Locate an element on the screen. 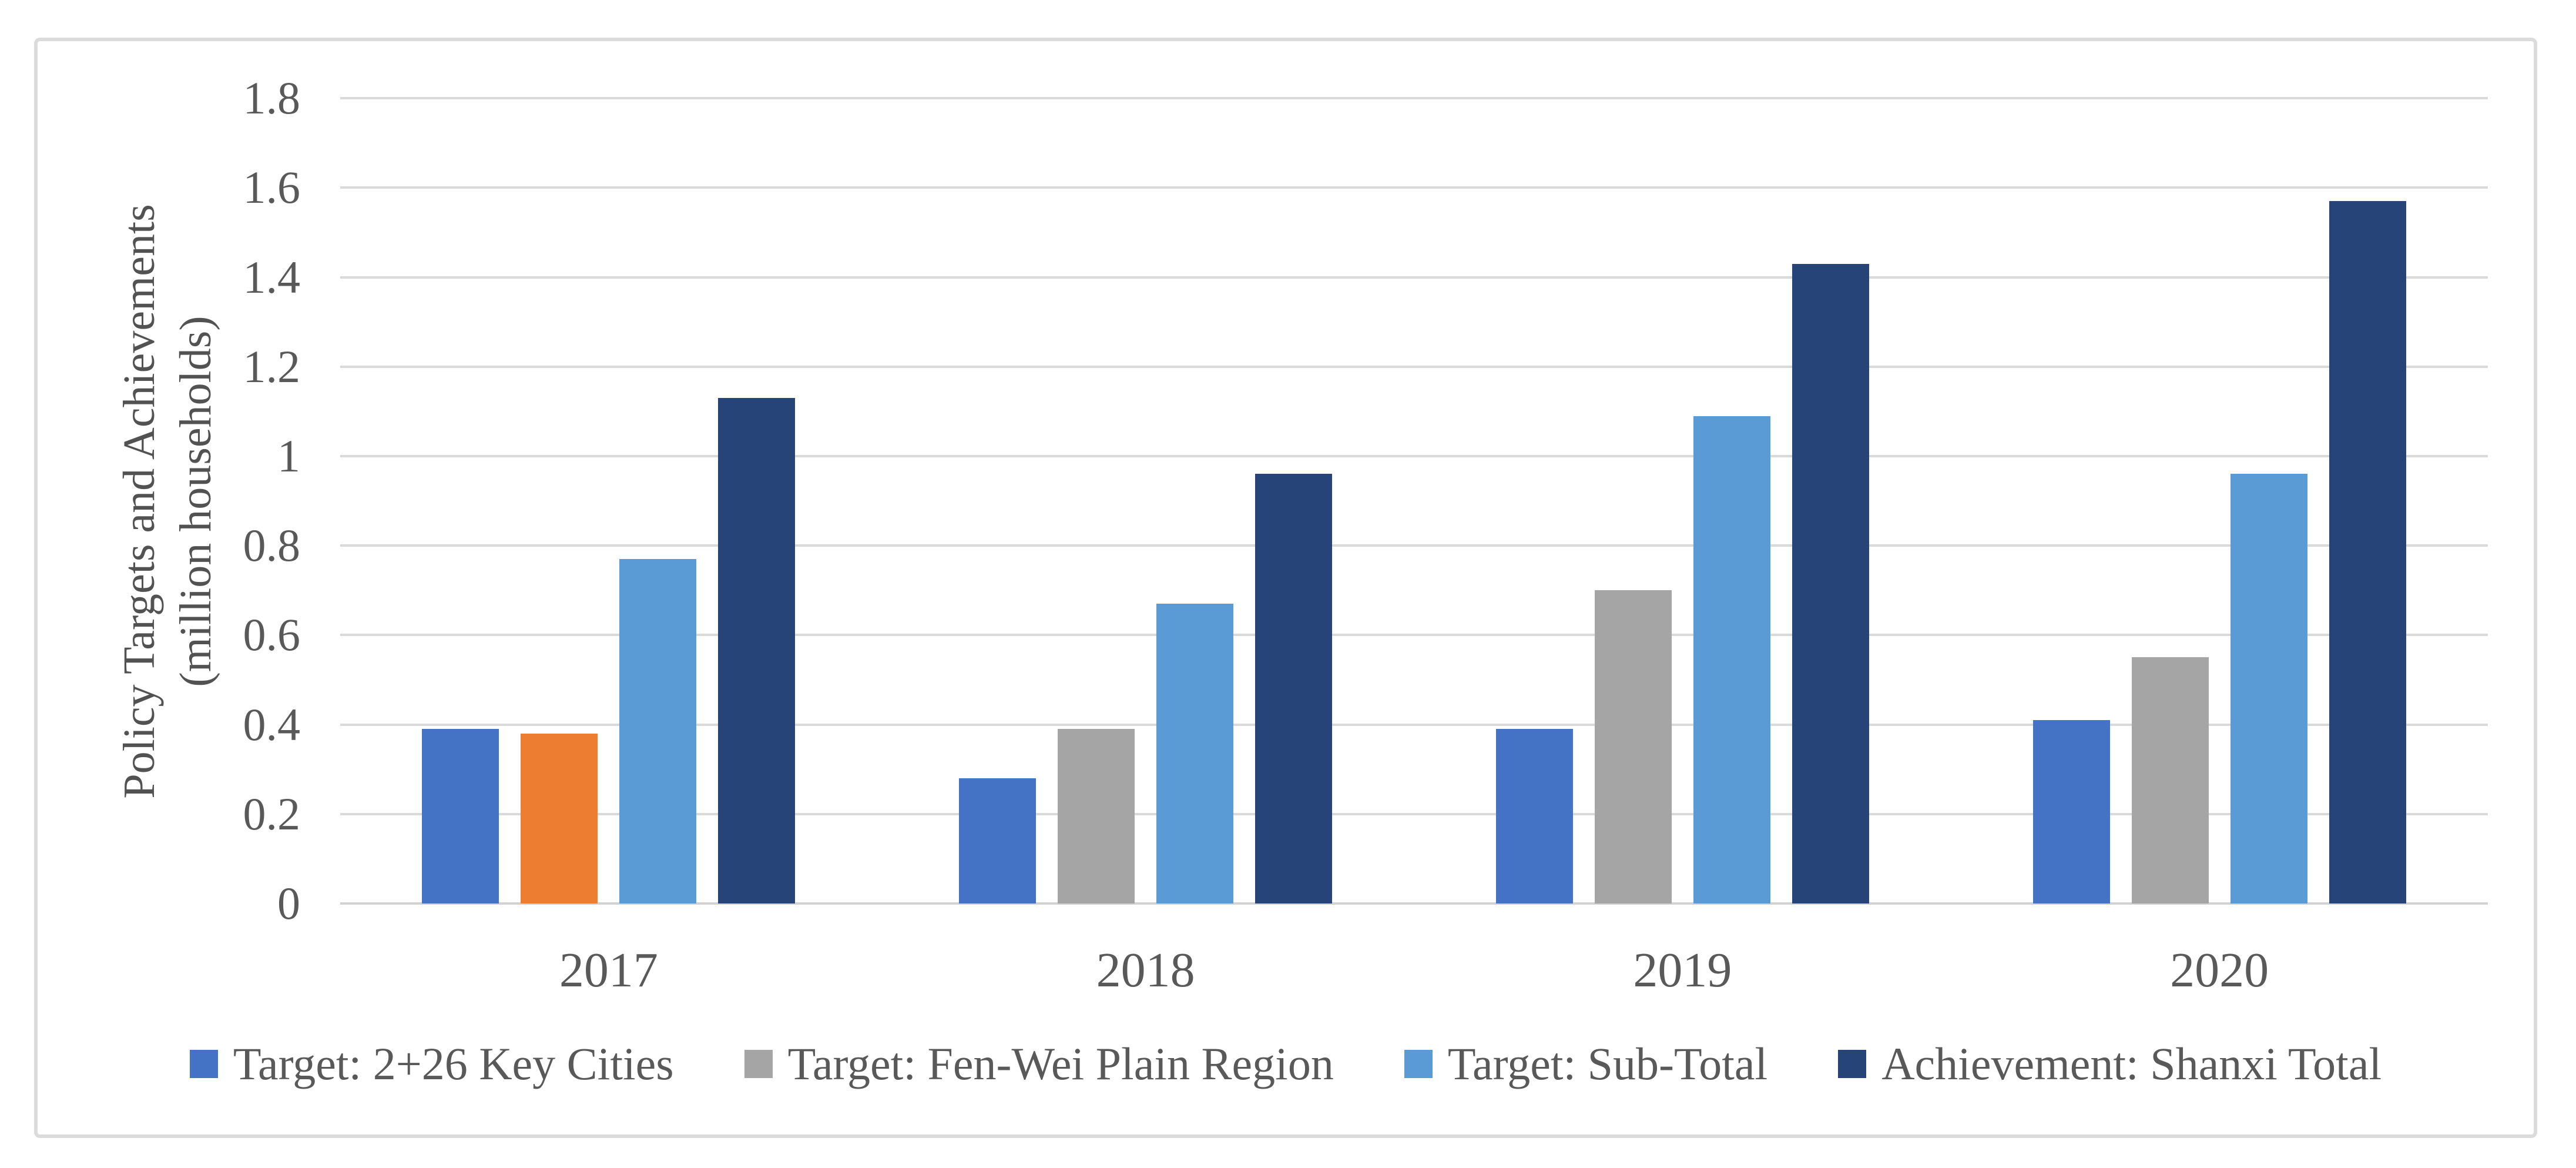 This screenshot has width=2576, height=1168. x-label-2020: 2020 is located at coordinates (2220, 970).